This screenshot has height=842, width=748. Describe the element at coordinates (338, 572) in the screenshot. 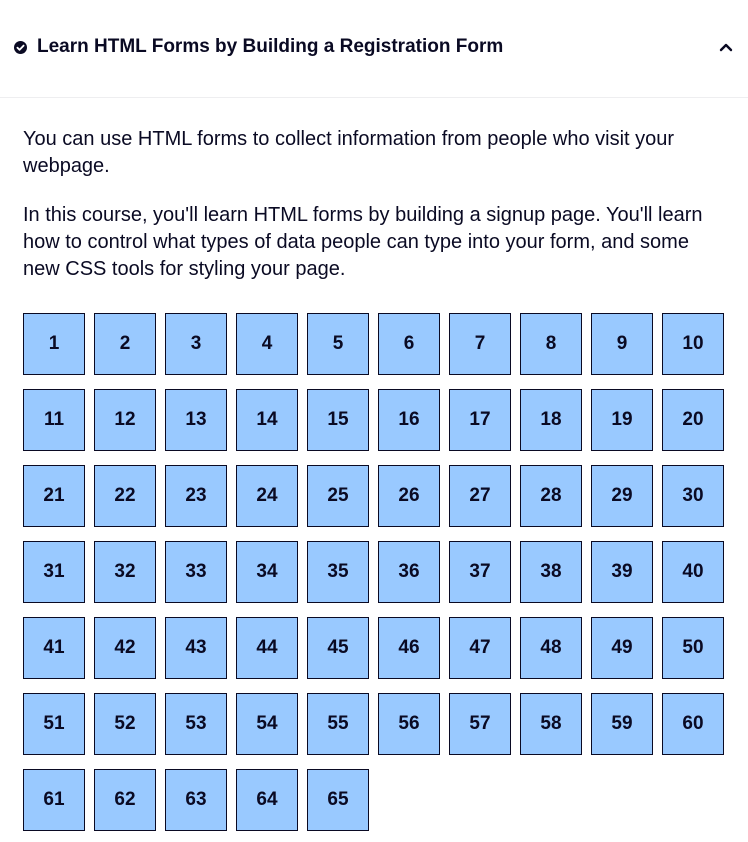

I see `step-button: 35` at that location.